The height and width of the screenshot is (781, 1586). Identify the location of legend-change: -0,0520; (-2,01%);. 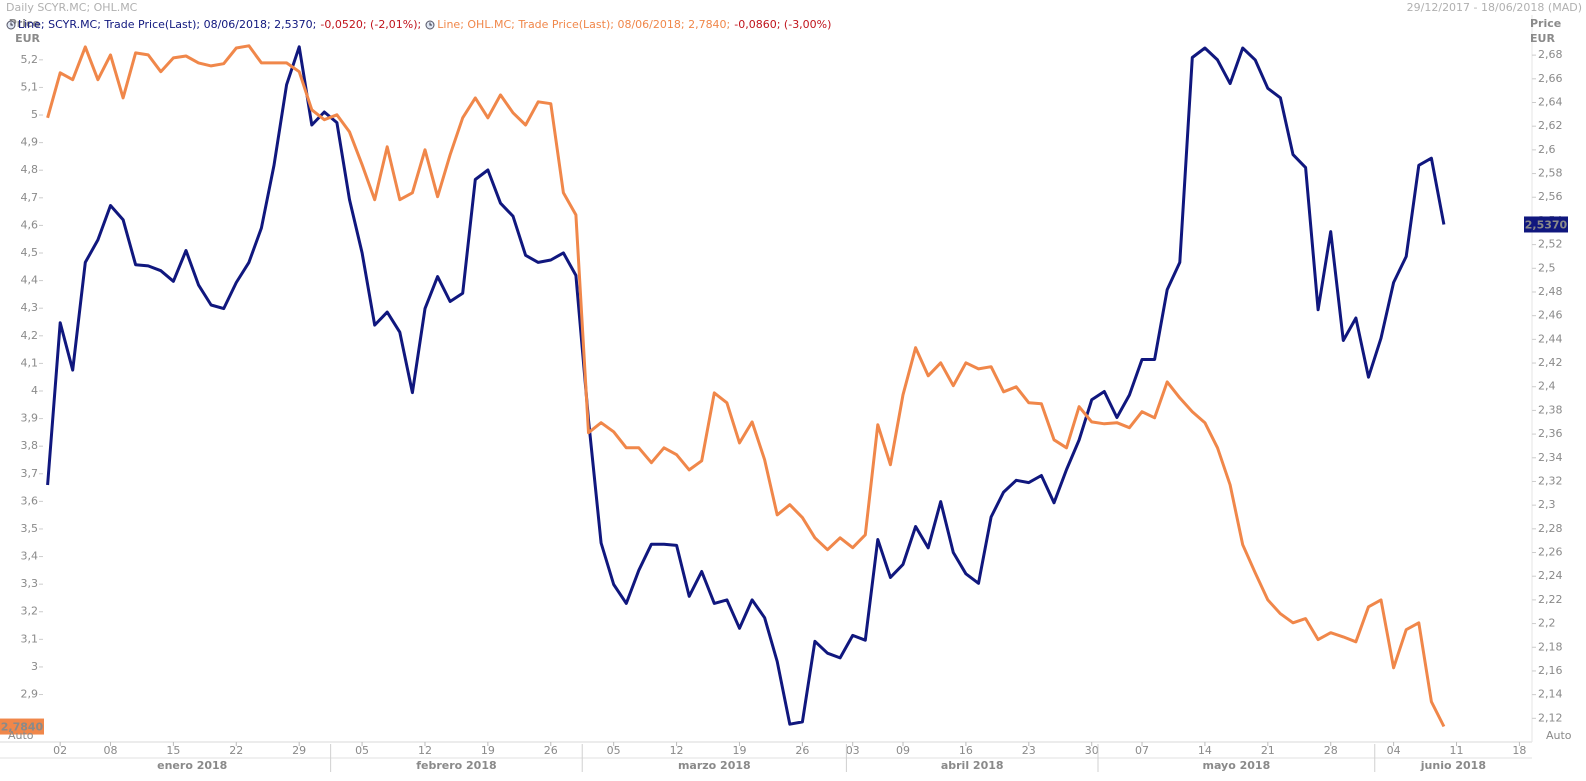
(371, 24).